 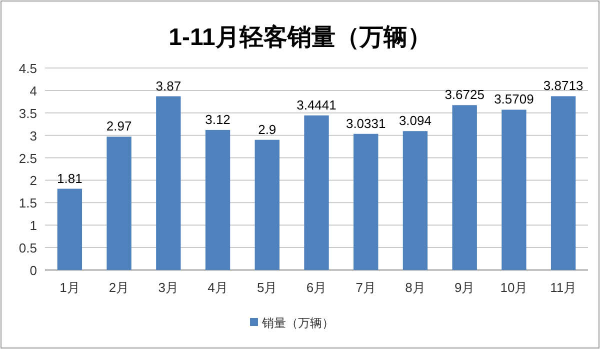 I want to click on data-label: 2.97, so click(x=119, y=126).